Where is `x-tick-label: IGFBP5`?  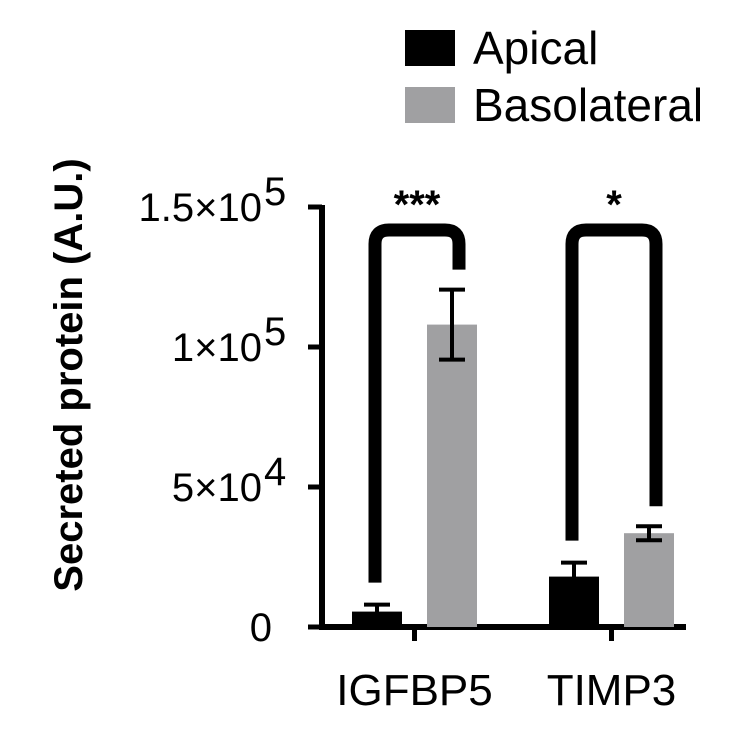
x-tick-label: IGFBP5 is located at coordinates (414, 690).